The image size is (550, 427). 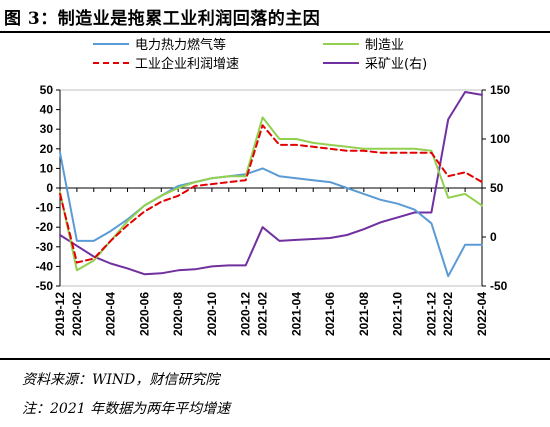 I want to click on left-tick-label: 40, so click(x=47, y=110).